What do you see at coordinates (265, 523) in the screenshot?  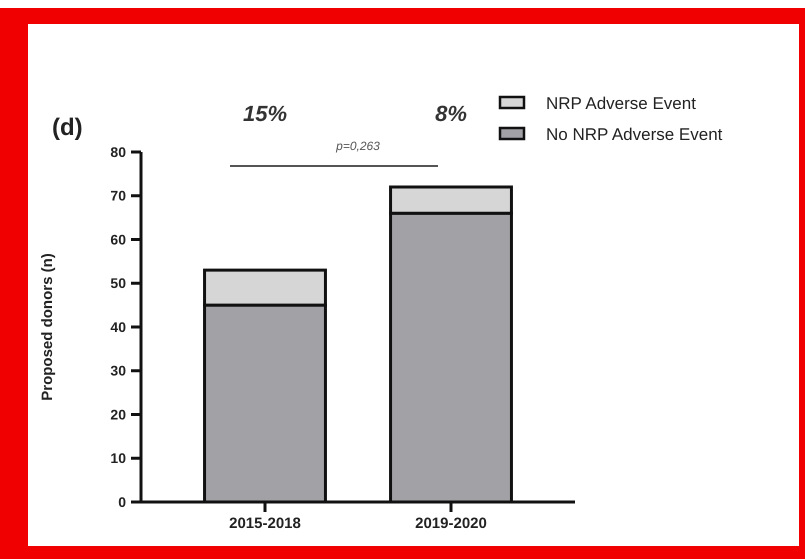 I see `x-tick-label: 2015-2018` at bounding box center [265, 523].